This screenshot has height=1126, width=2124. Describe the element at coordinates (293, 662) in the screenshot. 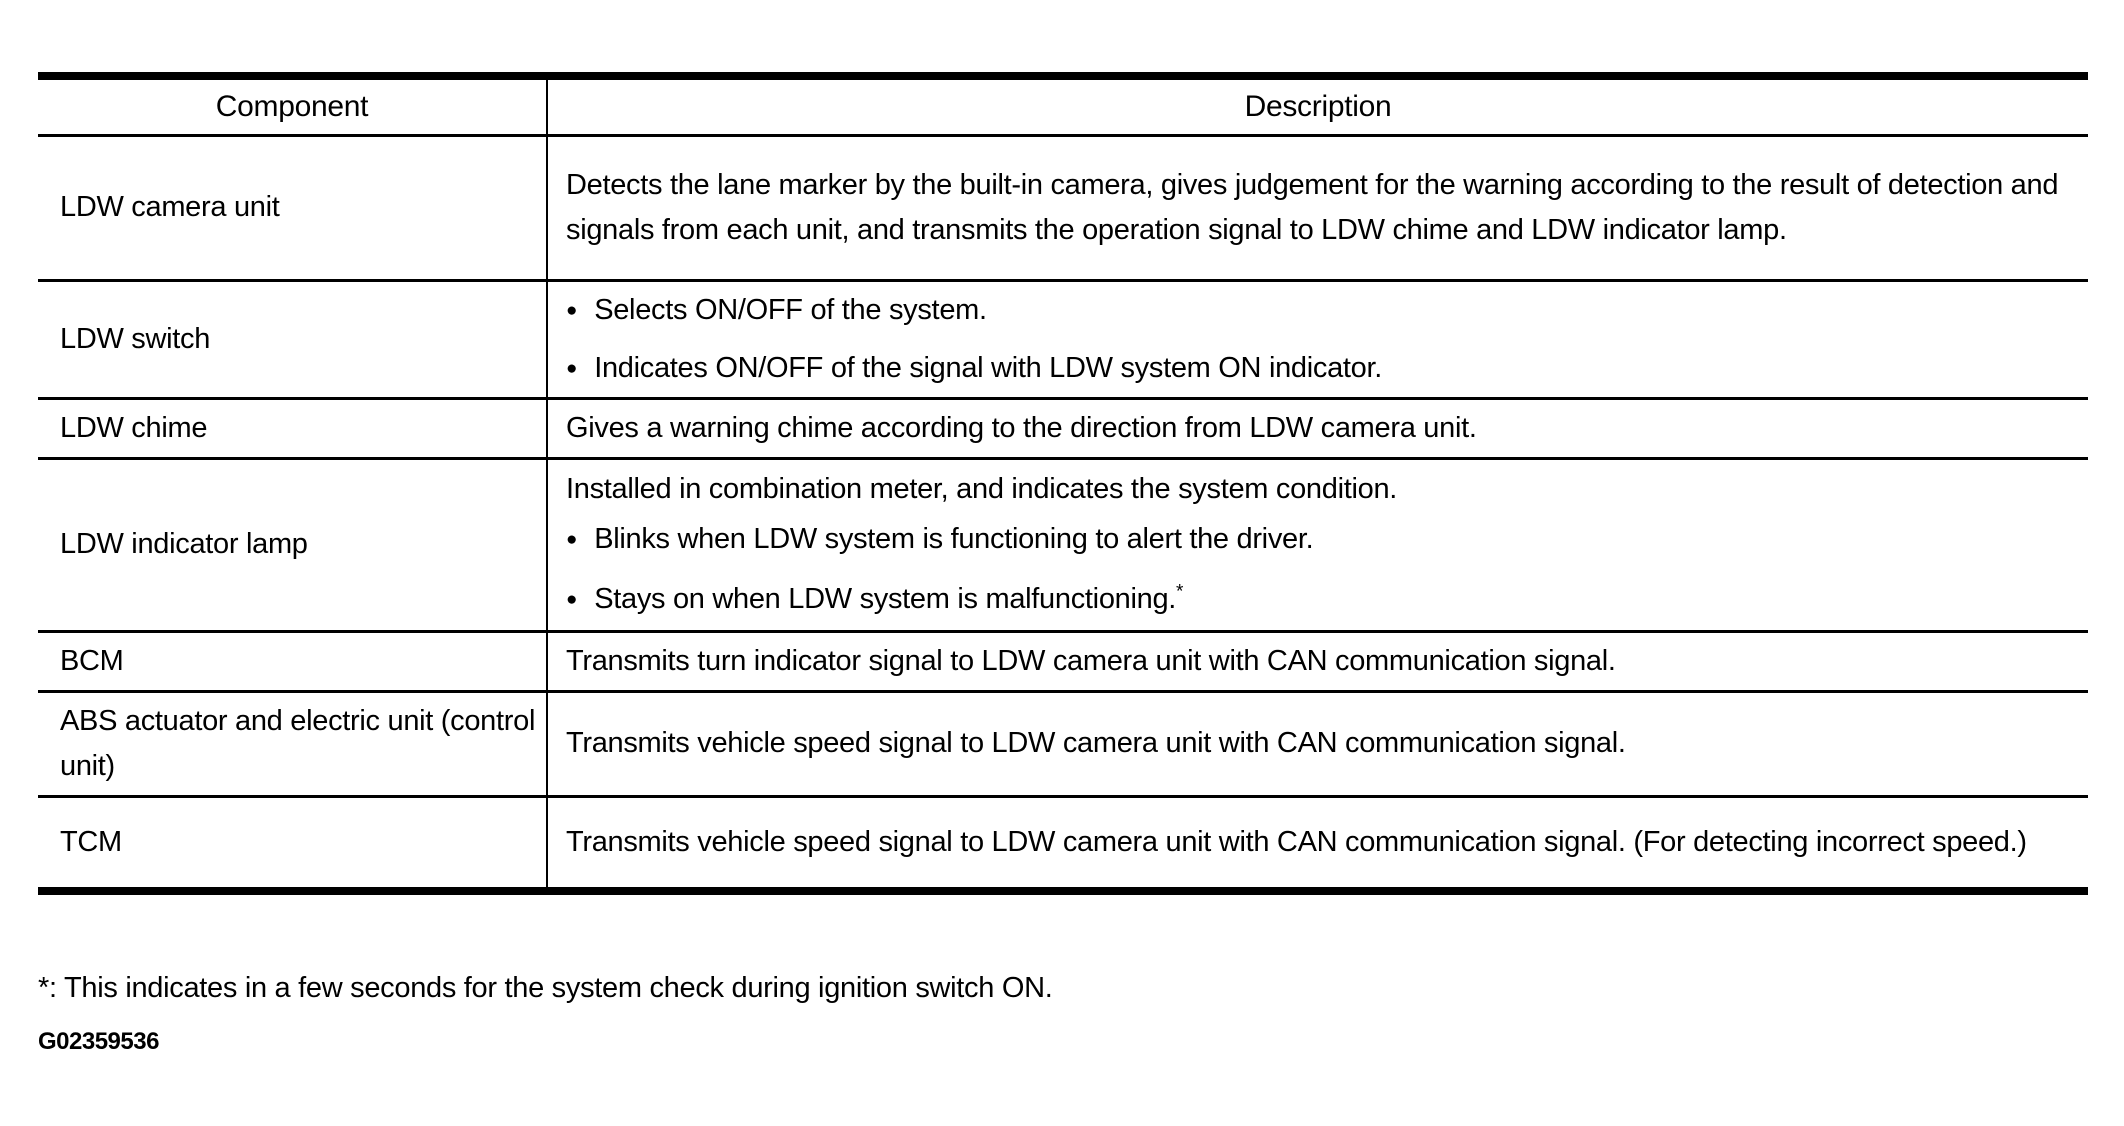

I see `component-cell: BCM` at that location.